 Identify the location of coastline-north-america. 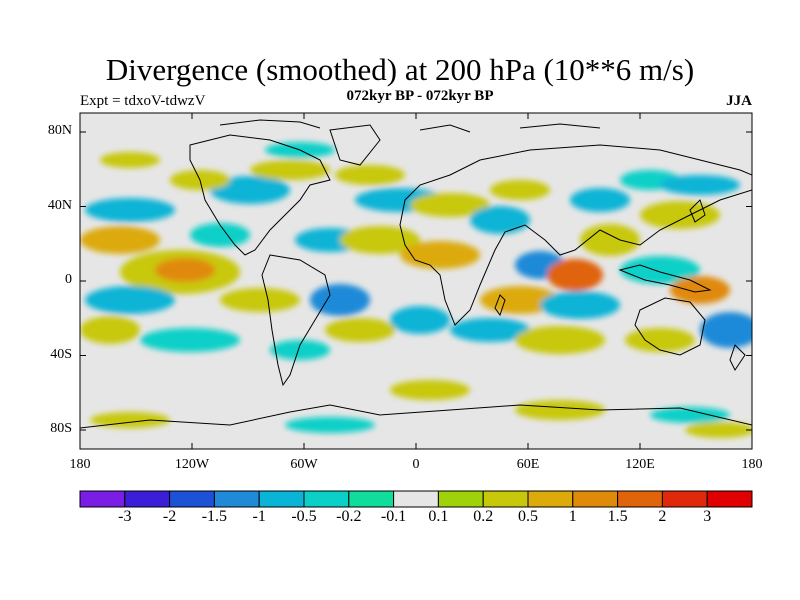
(260, 195).